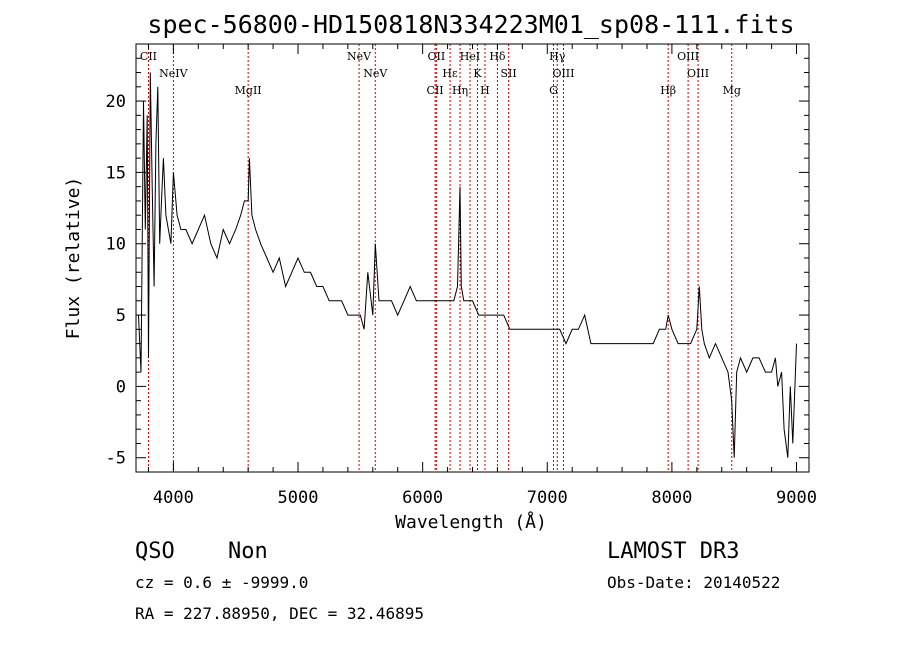 The image size is (900, 649). I want to click on observation-date: Obs-Date: 20140522, so click(693, 582).